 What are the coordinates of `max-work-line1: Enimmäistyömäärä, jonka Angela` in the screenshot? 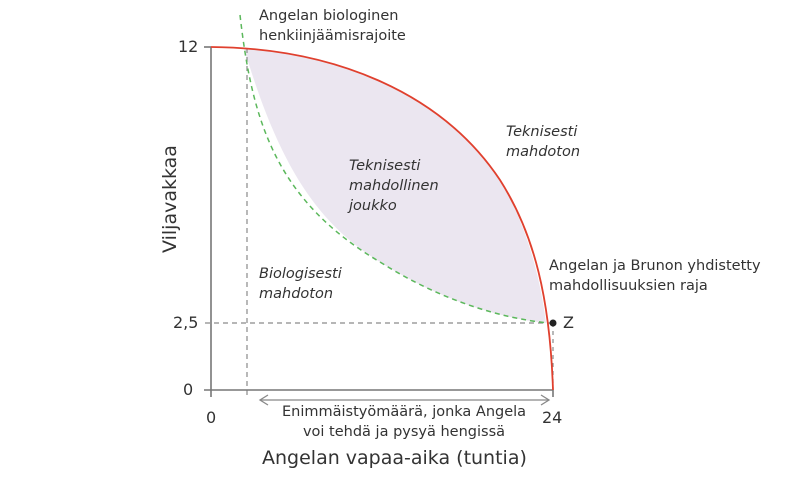 It's located at (404, 412).